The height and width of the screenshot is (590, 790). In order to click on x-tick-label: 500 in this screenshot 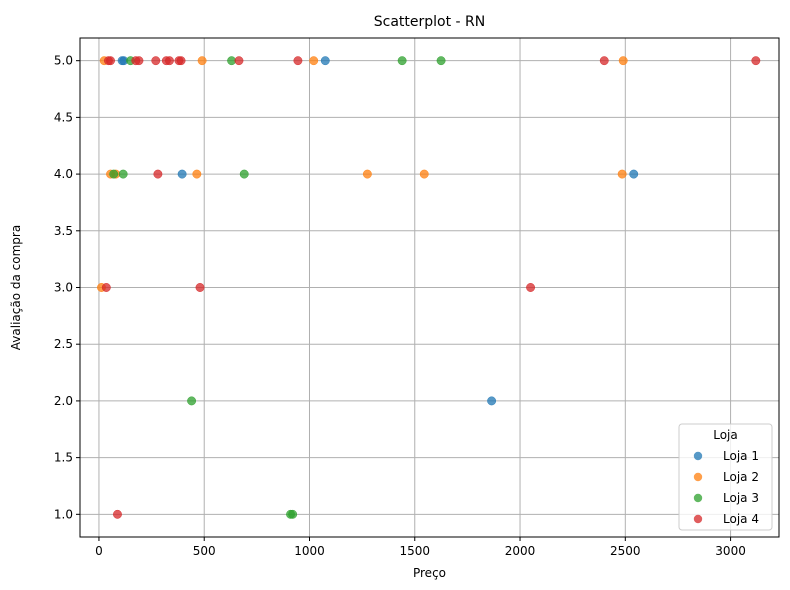, I will do `click(204, 551)`.